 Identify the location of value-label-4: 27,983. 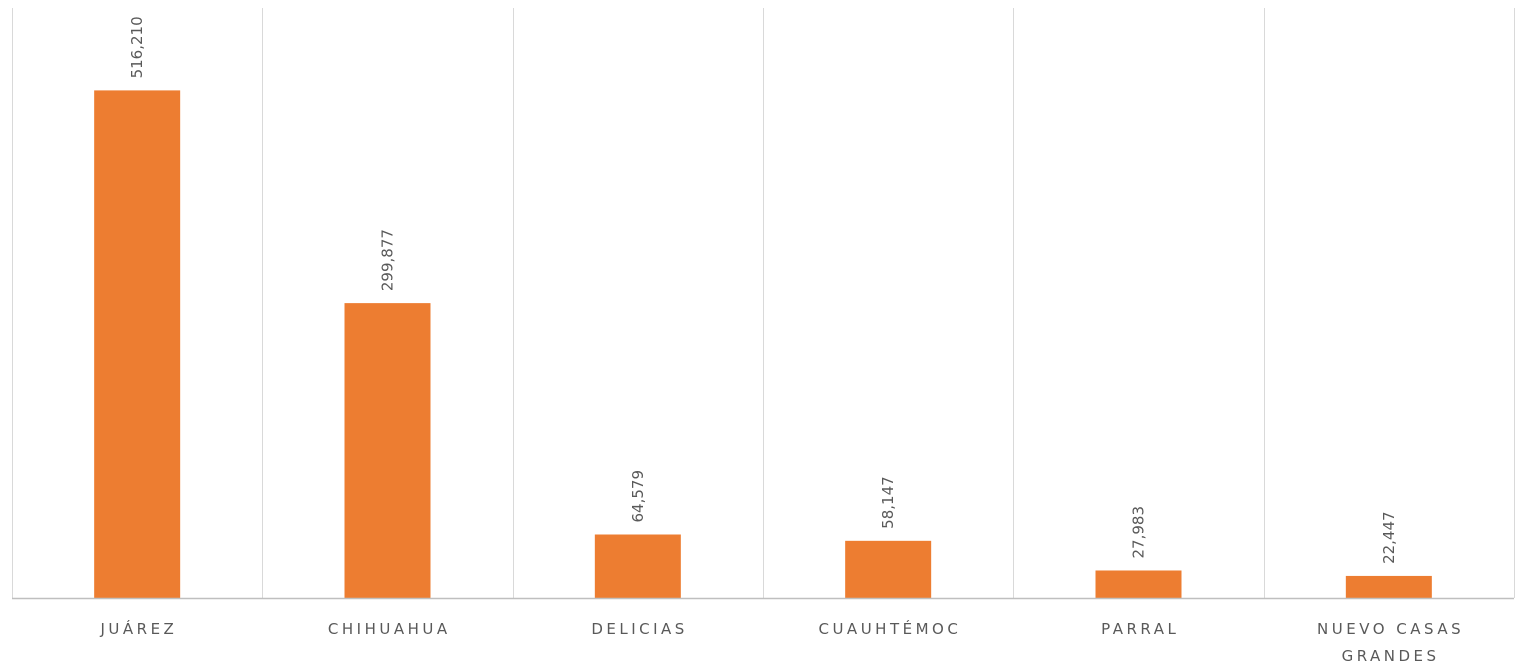
(1139, 532).